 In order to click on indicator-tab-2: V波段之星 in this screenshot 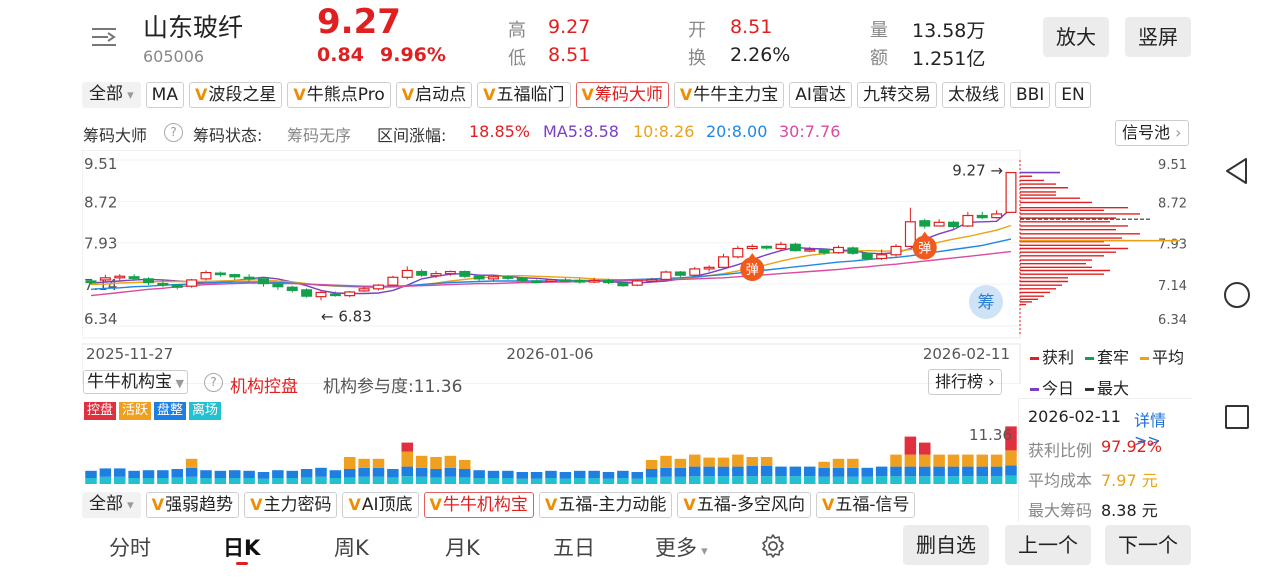, I will do `click(235, 95)`.